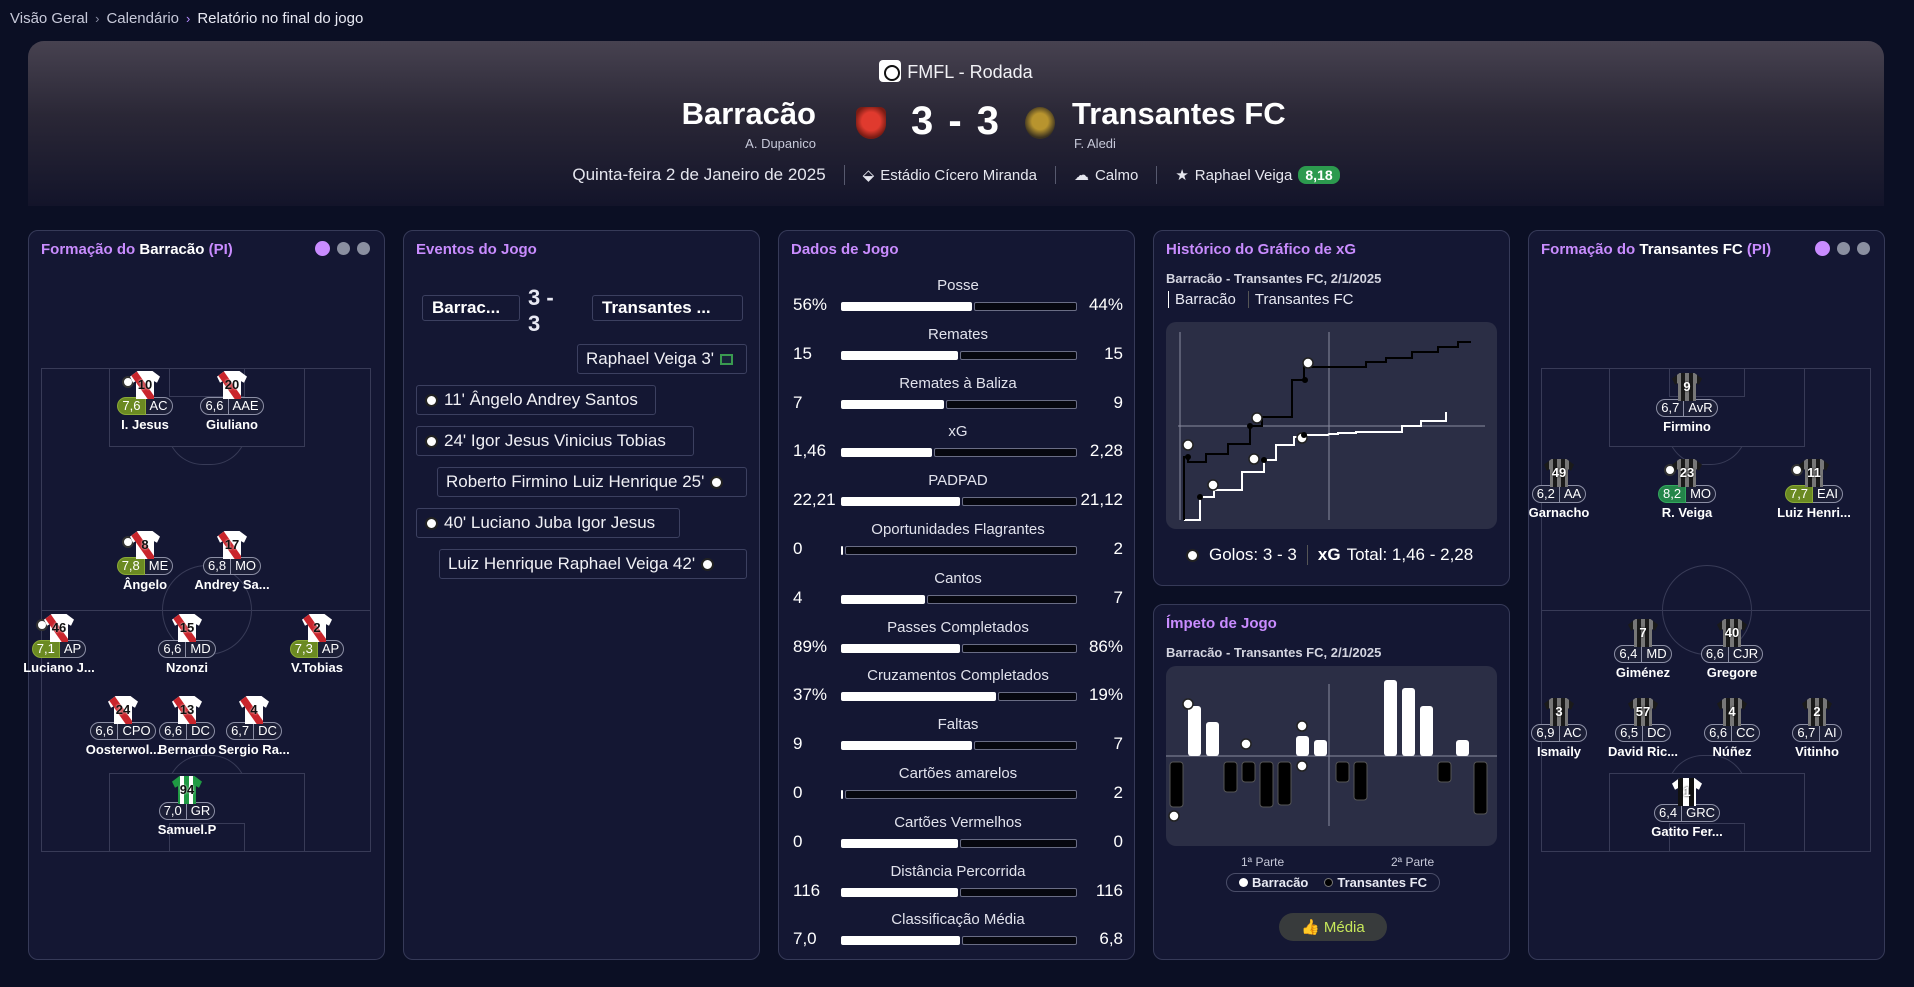  Describe the element at coordinates (145, 561) in the screenshot. I see `player-card: 8 7,8 ME Ângelo` at that location.